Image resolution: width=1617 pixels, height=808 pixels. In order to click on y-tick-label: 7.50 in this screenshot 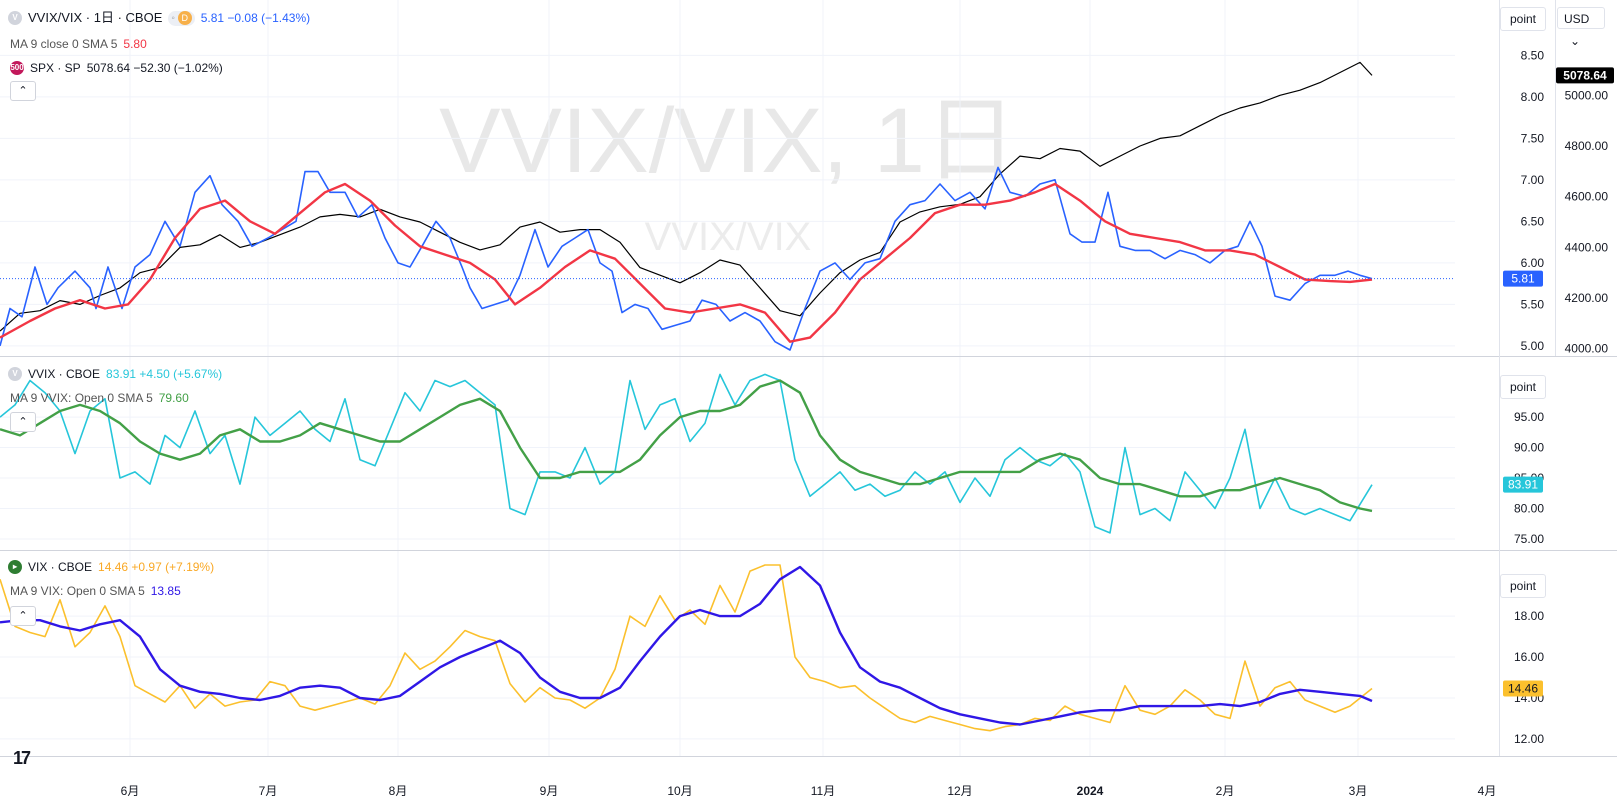, I will do `click(1533, 138)`.